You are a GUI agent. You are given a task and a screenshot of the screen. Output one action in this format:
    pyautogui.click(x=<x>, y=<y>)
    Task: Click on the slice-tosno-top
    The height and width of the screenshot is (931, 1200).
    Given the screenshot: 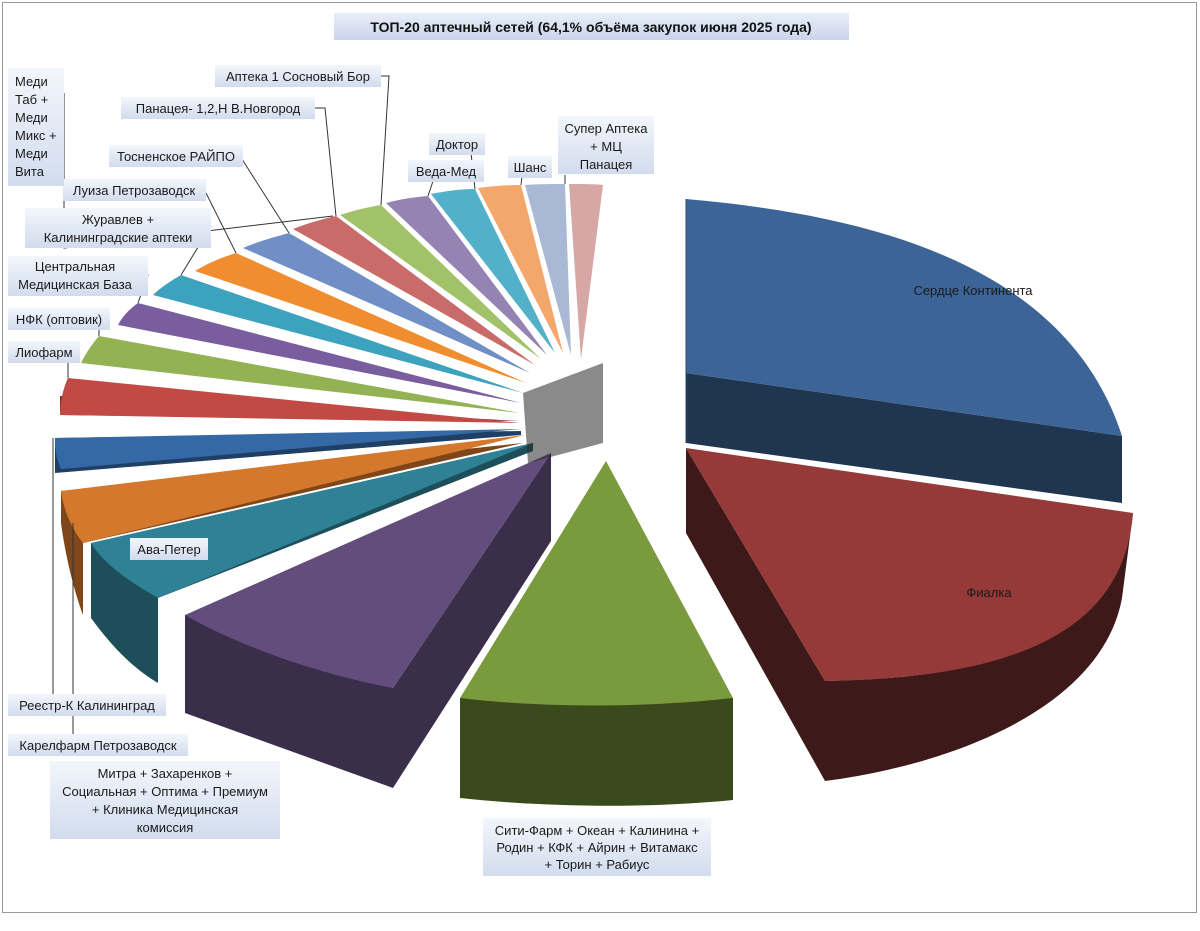 What is the action you would take?
    pyautogui.click(x=386, y=303)
    